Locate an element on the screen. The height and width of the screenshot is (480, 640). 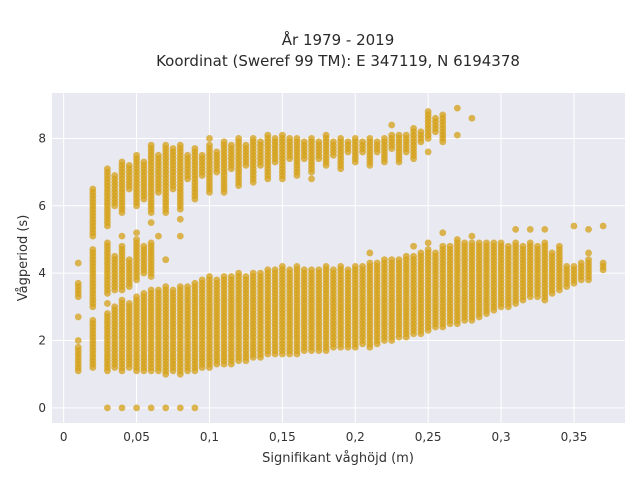
y-axis-title: Vågperiod (s) is located at coordinates (23, 258).